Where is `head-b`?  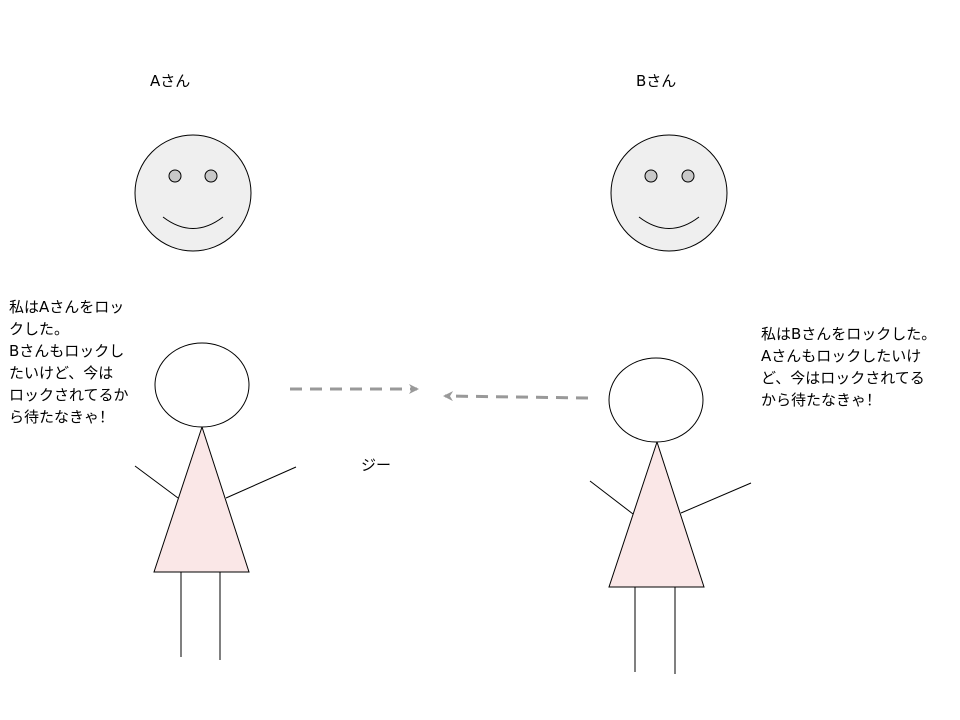 head-b is located at coordinates (656, 400).